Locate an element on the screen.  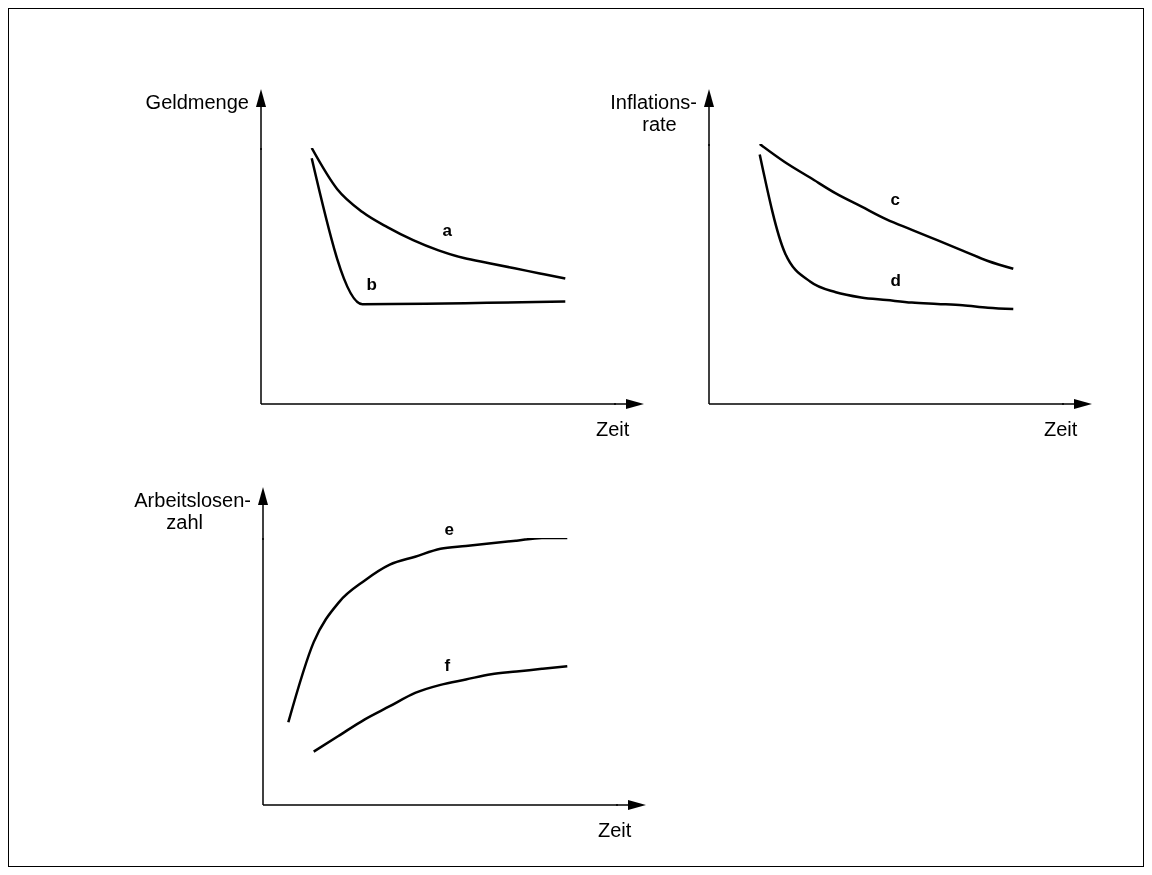
series-label: c is located at coordinates (895, 200).